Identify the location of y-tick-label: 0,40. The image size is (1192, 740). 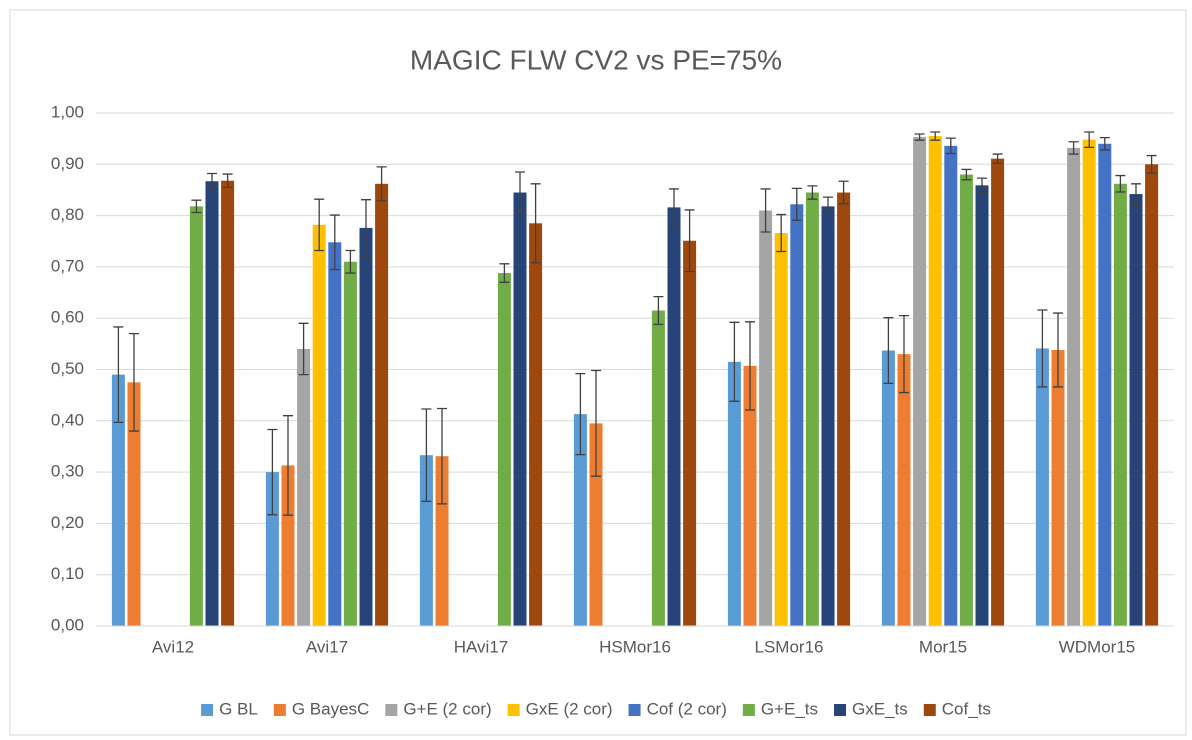
(67, 419).